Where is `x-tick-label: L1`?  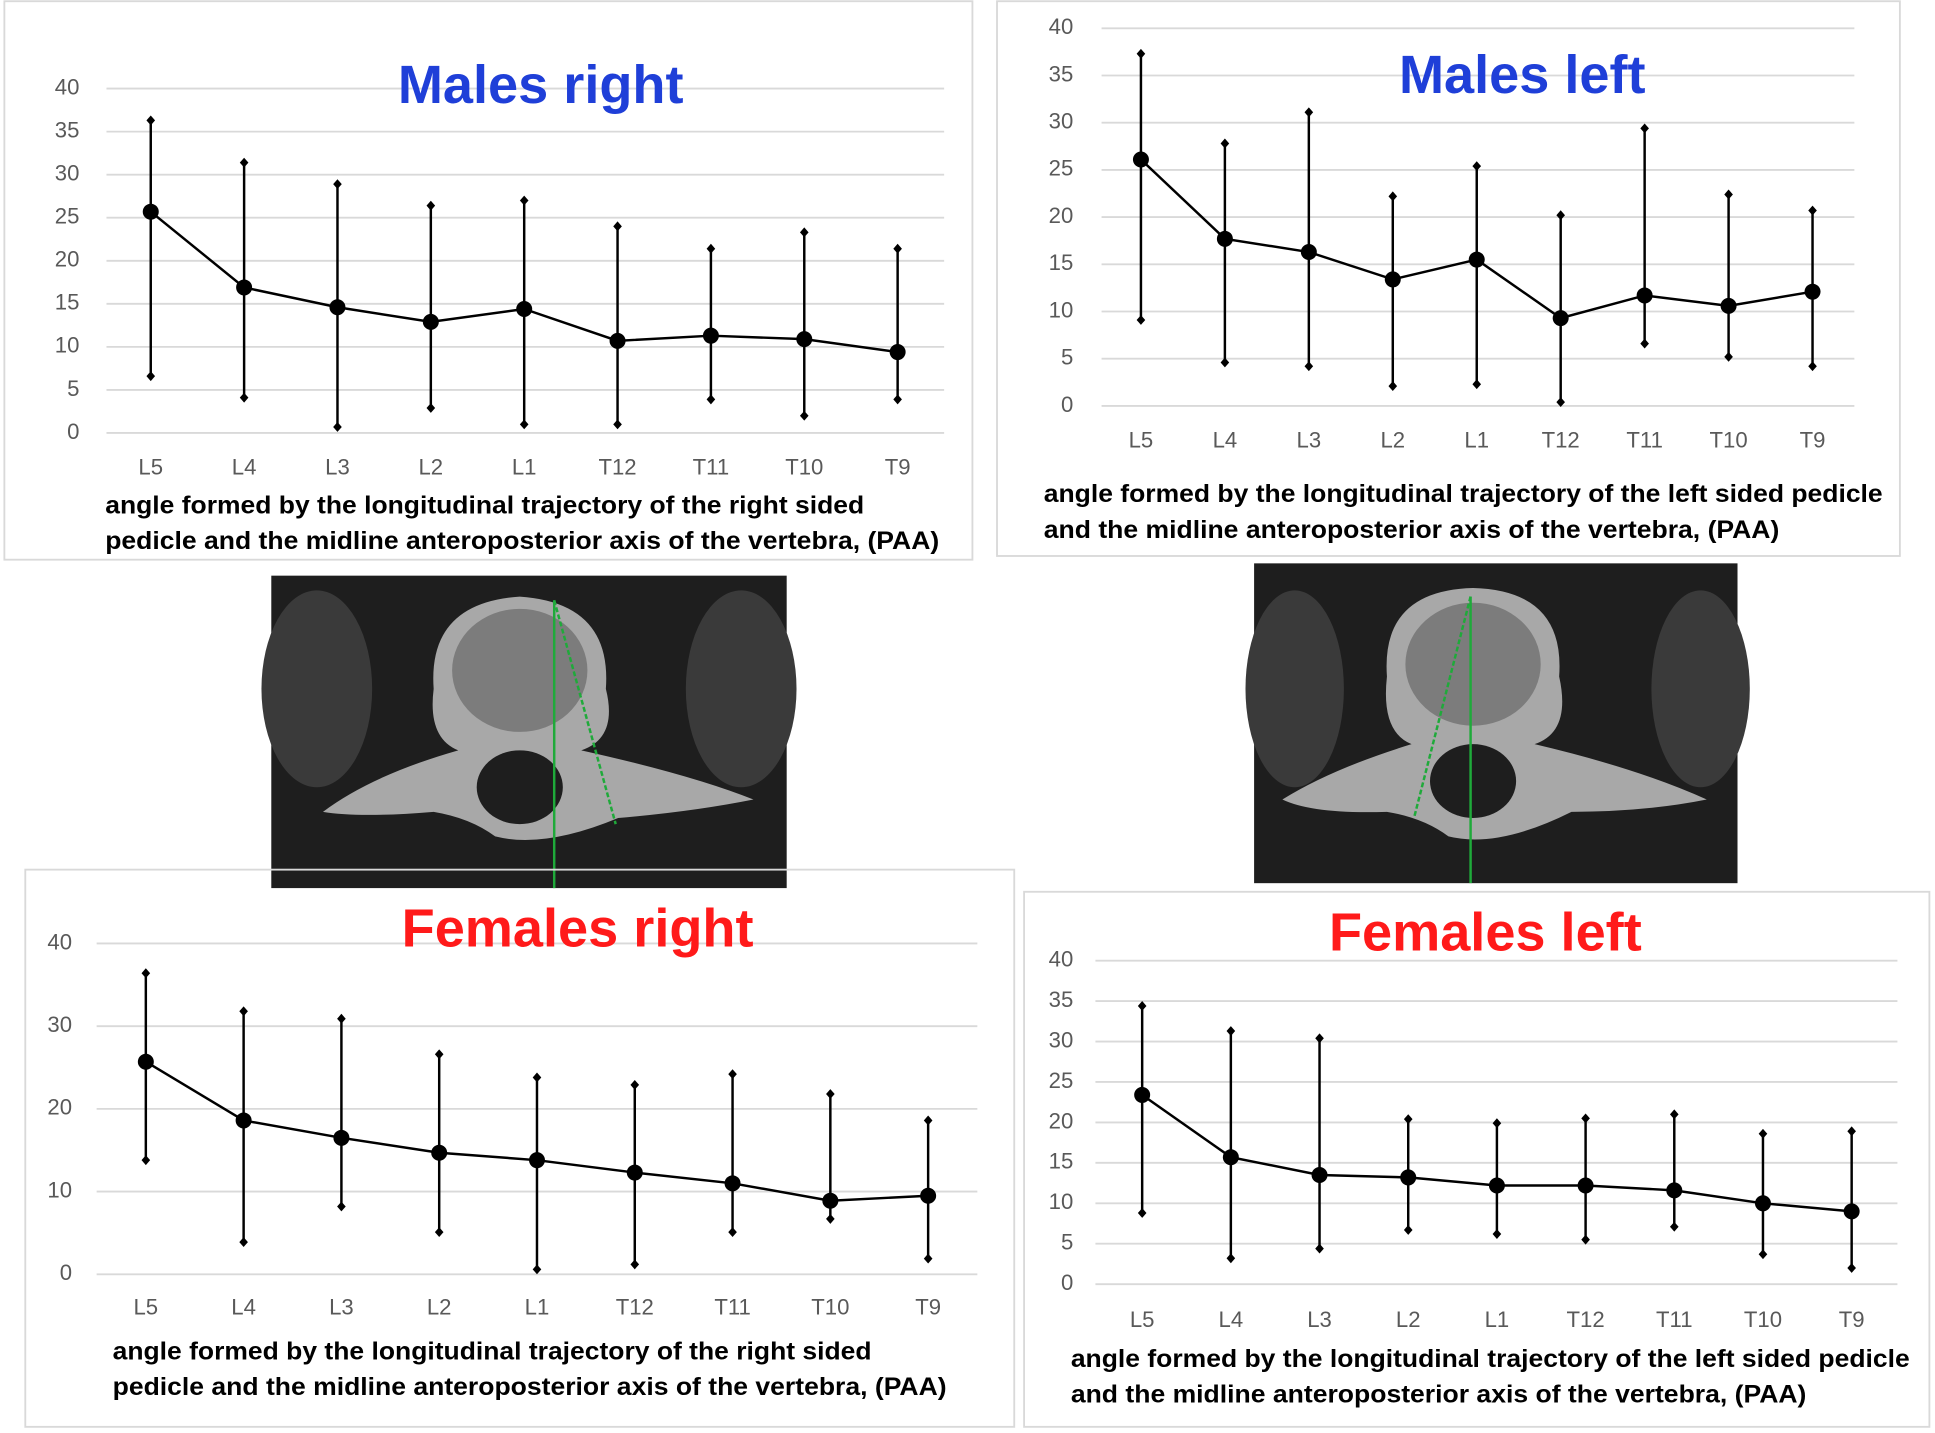
x-tick-label: L1 is located at coordinates (1497, 1319).